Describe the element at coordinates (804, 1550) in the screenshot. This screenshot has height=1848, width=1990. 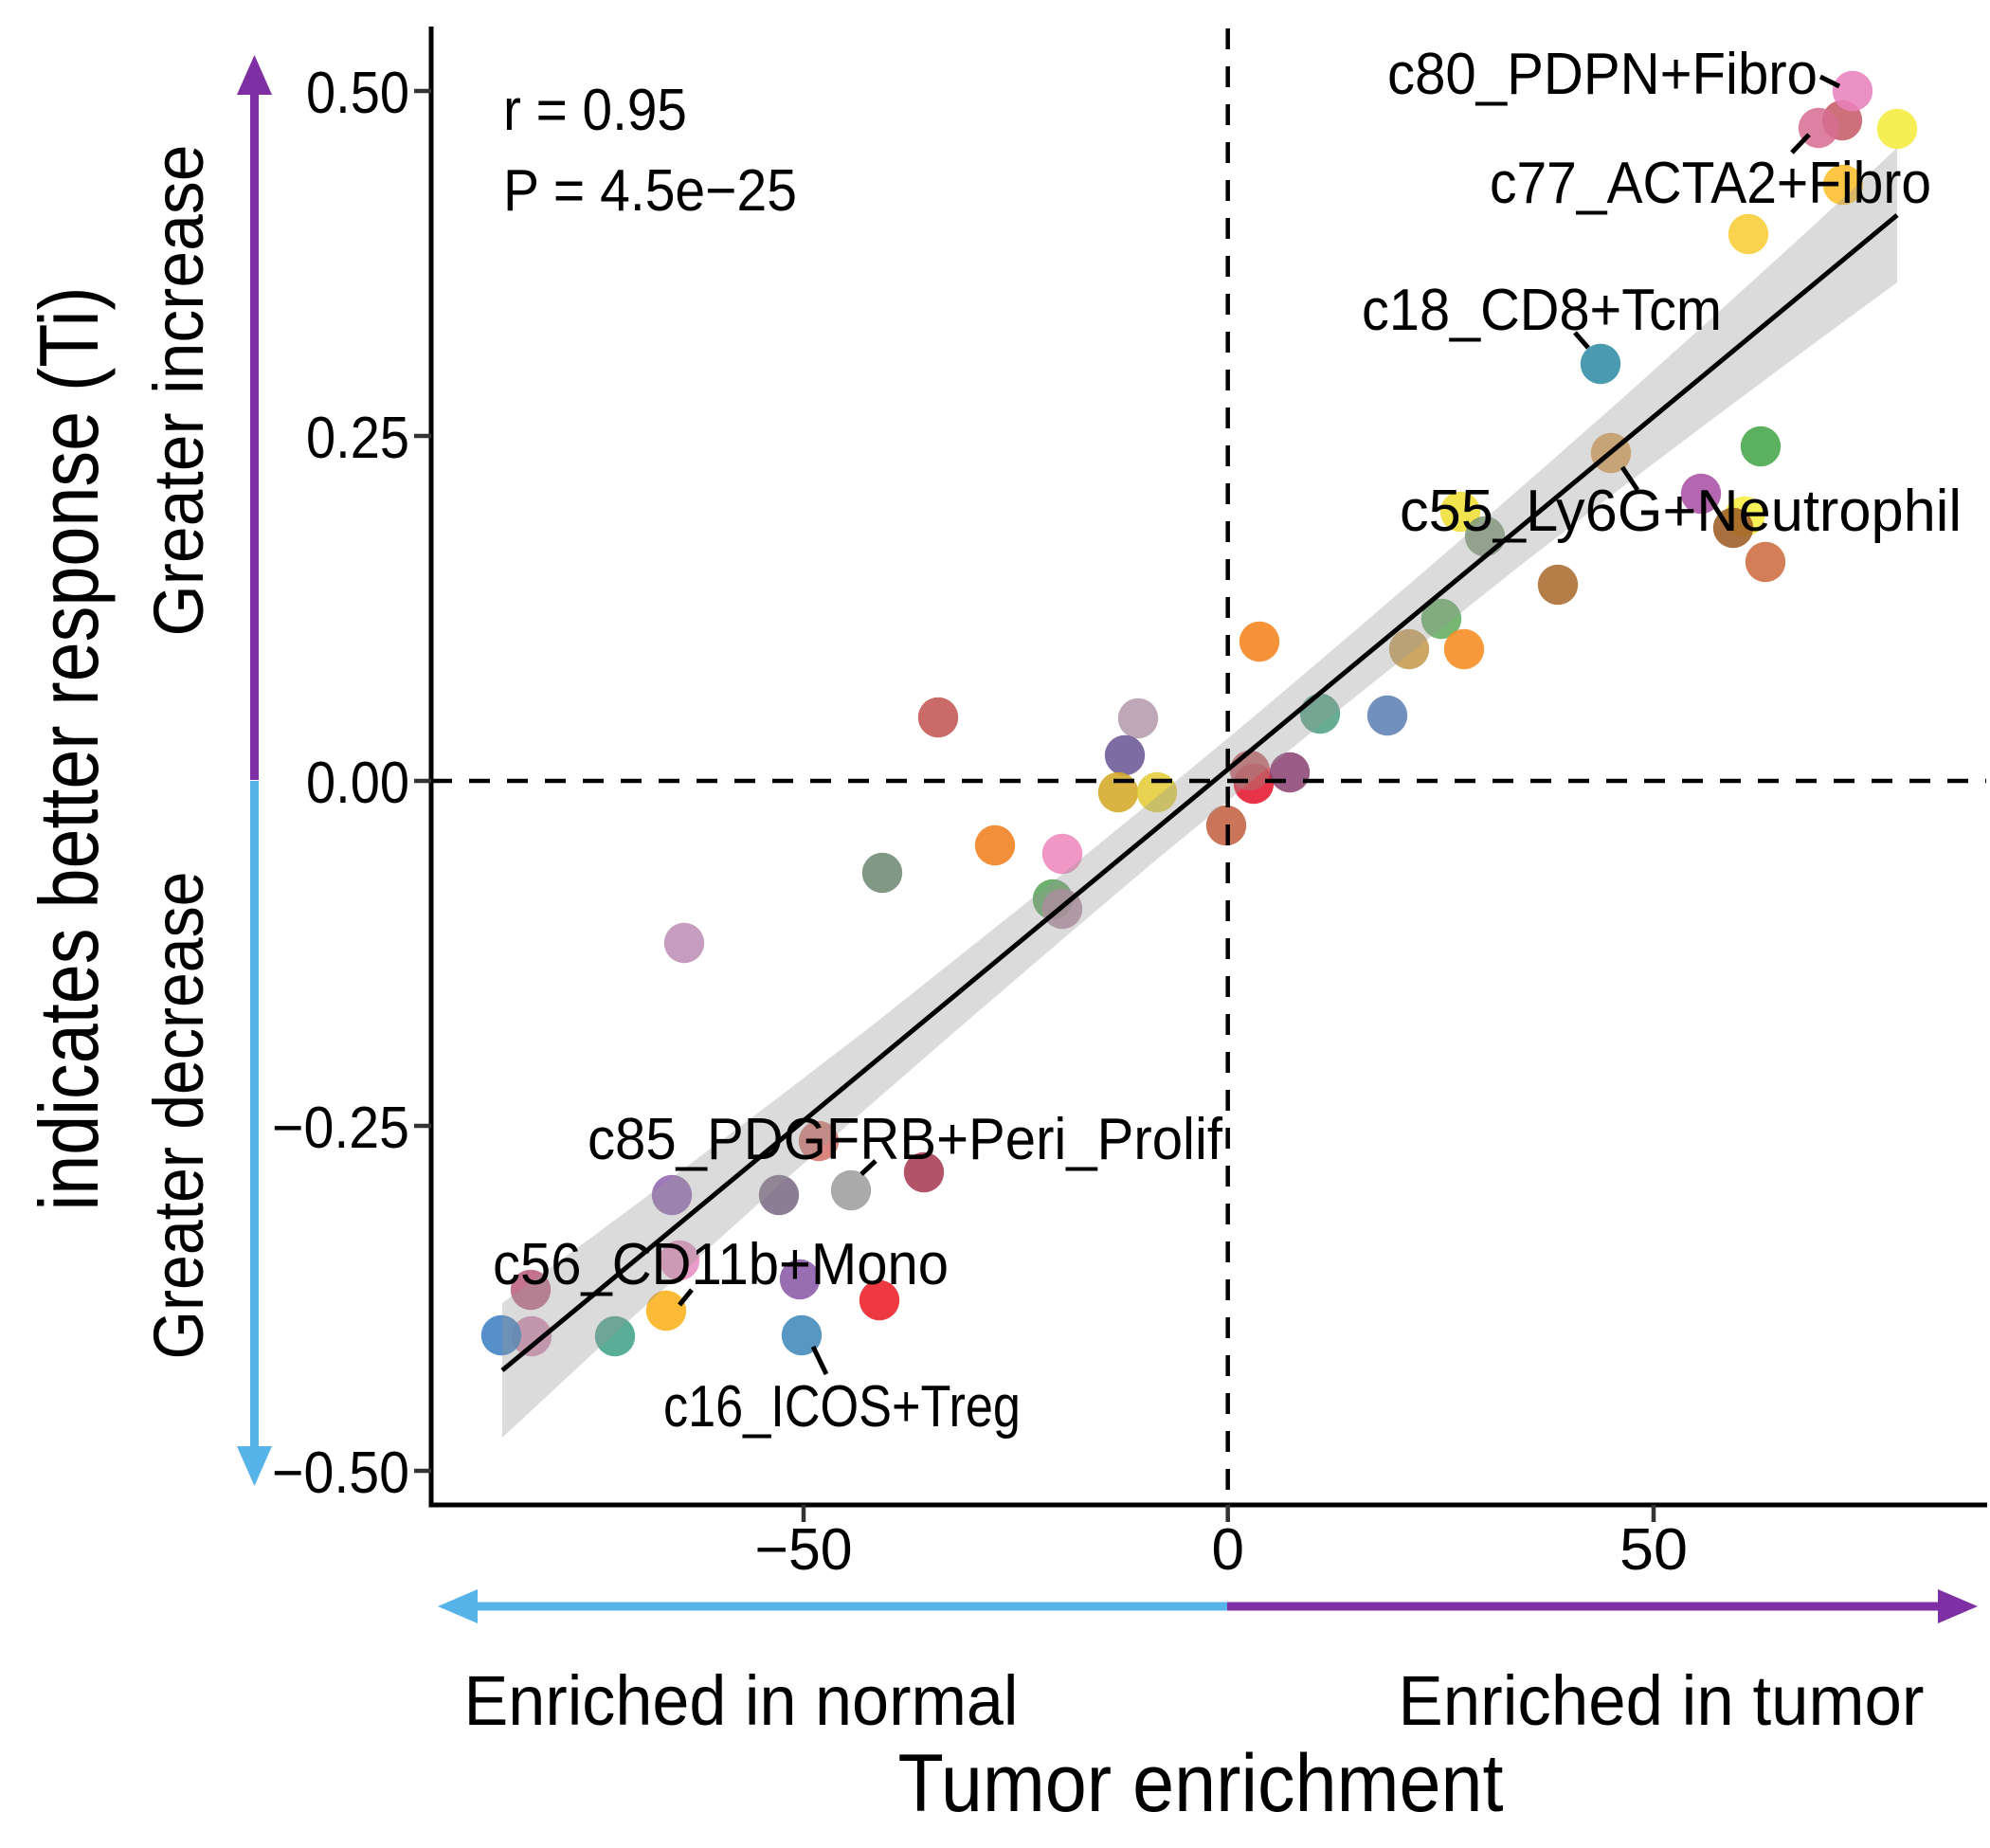
I see `svg-text: −50` at that location.